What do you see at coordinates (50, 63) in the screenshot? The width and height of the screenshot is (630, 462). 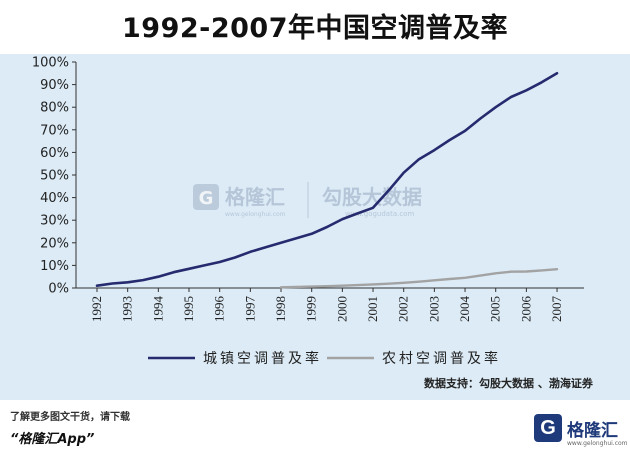 I see `y-tick-label: 100%` at bounding box center [50, 63].